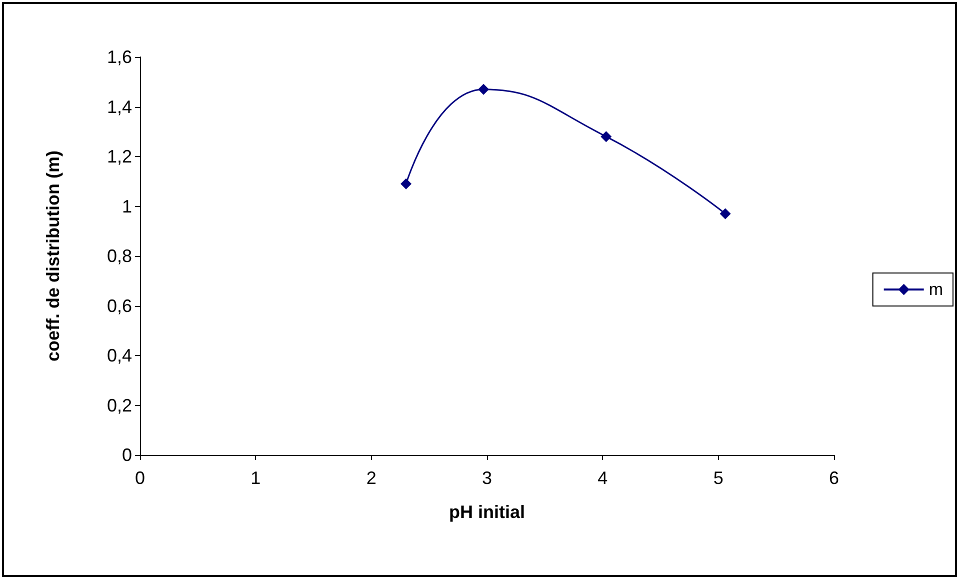 This screenshot has width=959, height=579. I want to click on y-tick-label: 1,2, so click(119, 156).